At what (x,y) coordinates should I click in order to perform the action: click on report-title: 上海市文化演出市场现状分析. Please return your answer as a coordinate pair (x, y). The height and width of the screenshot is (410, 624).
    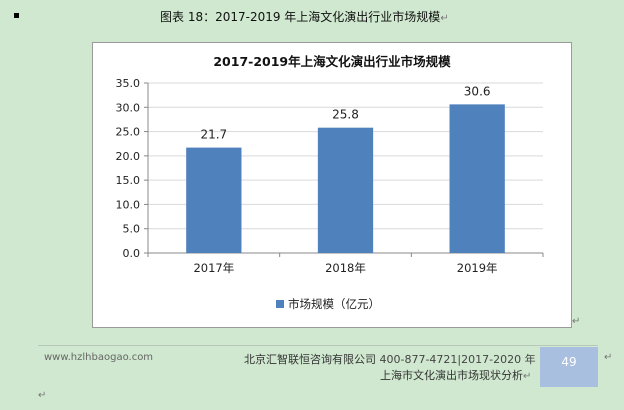
    Looking at the image, I should click on (451, 375).